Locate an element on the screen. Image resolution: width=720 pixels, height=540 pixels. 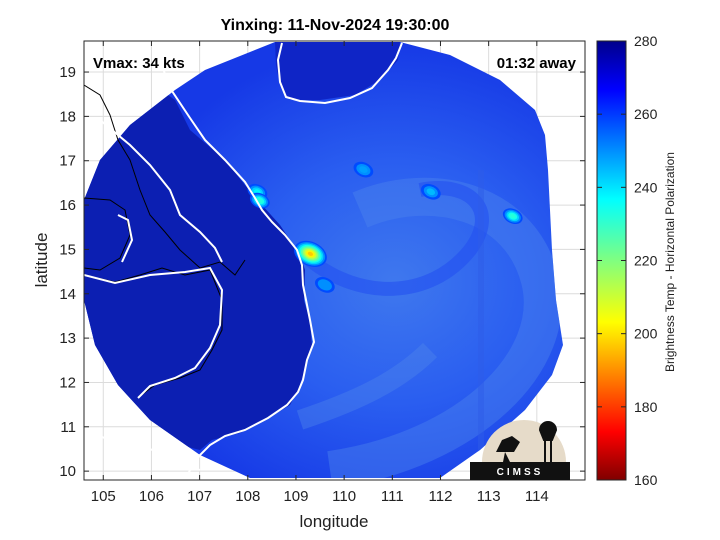
x-tick-label: 105 is located at coordinates (103, 496).